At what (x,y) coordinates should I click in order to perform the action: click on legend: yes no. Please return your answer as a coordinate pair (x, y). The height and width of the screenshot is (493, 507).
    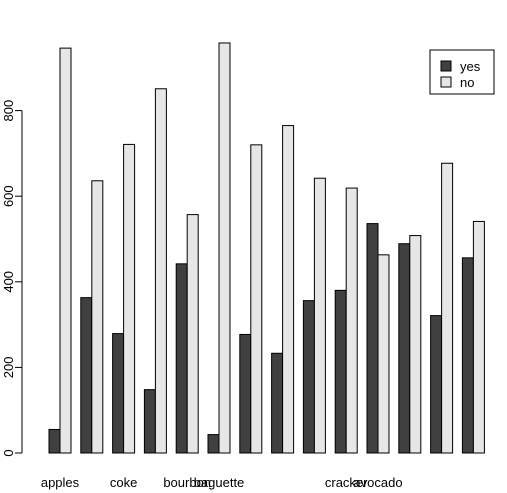
    Looking at the image, I should click on (462, 72).